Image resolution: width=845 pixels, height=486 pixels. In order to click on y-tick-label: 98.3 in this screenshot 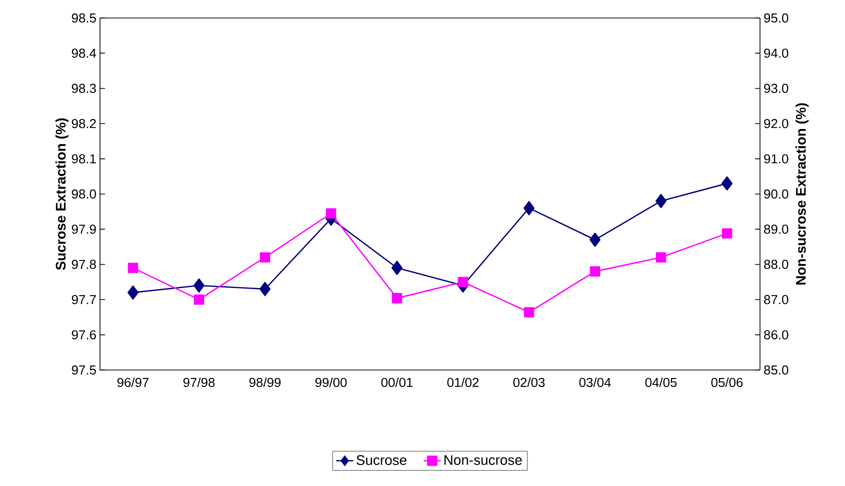, I will do `click(84, 88)`.